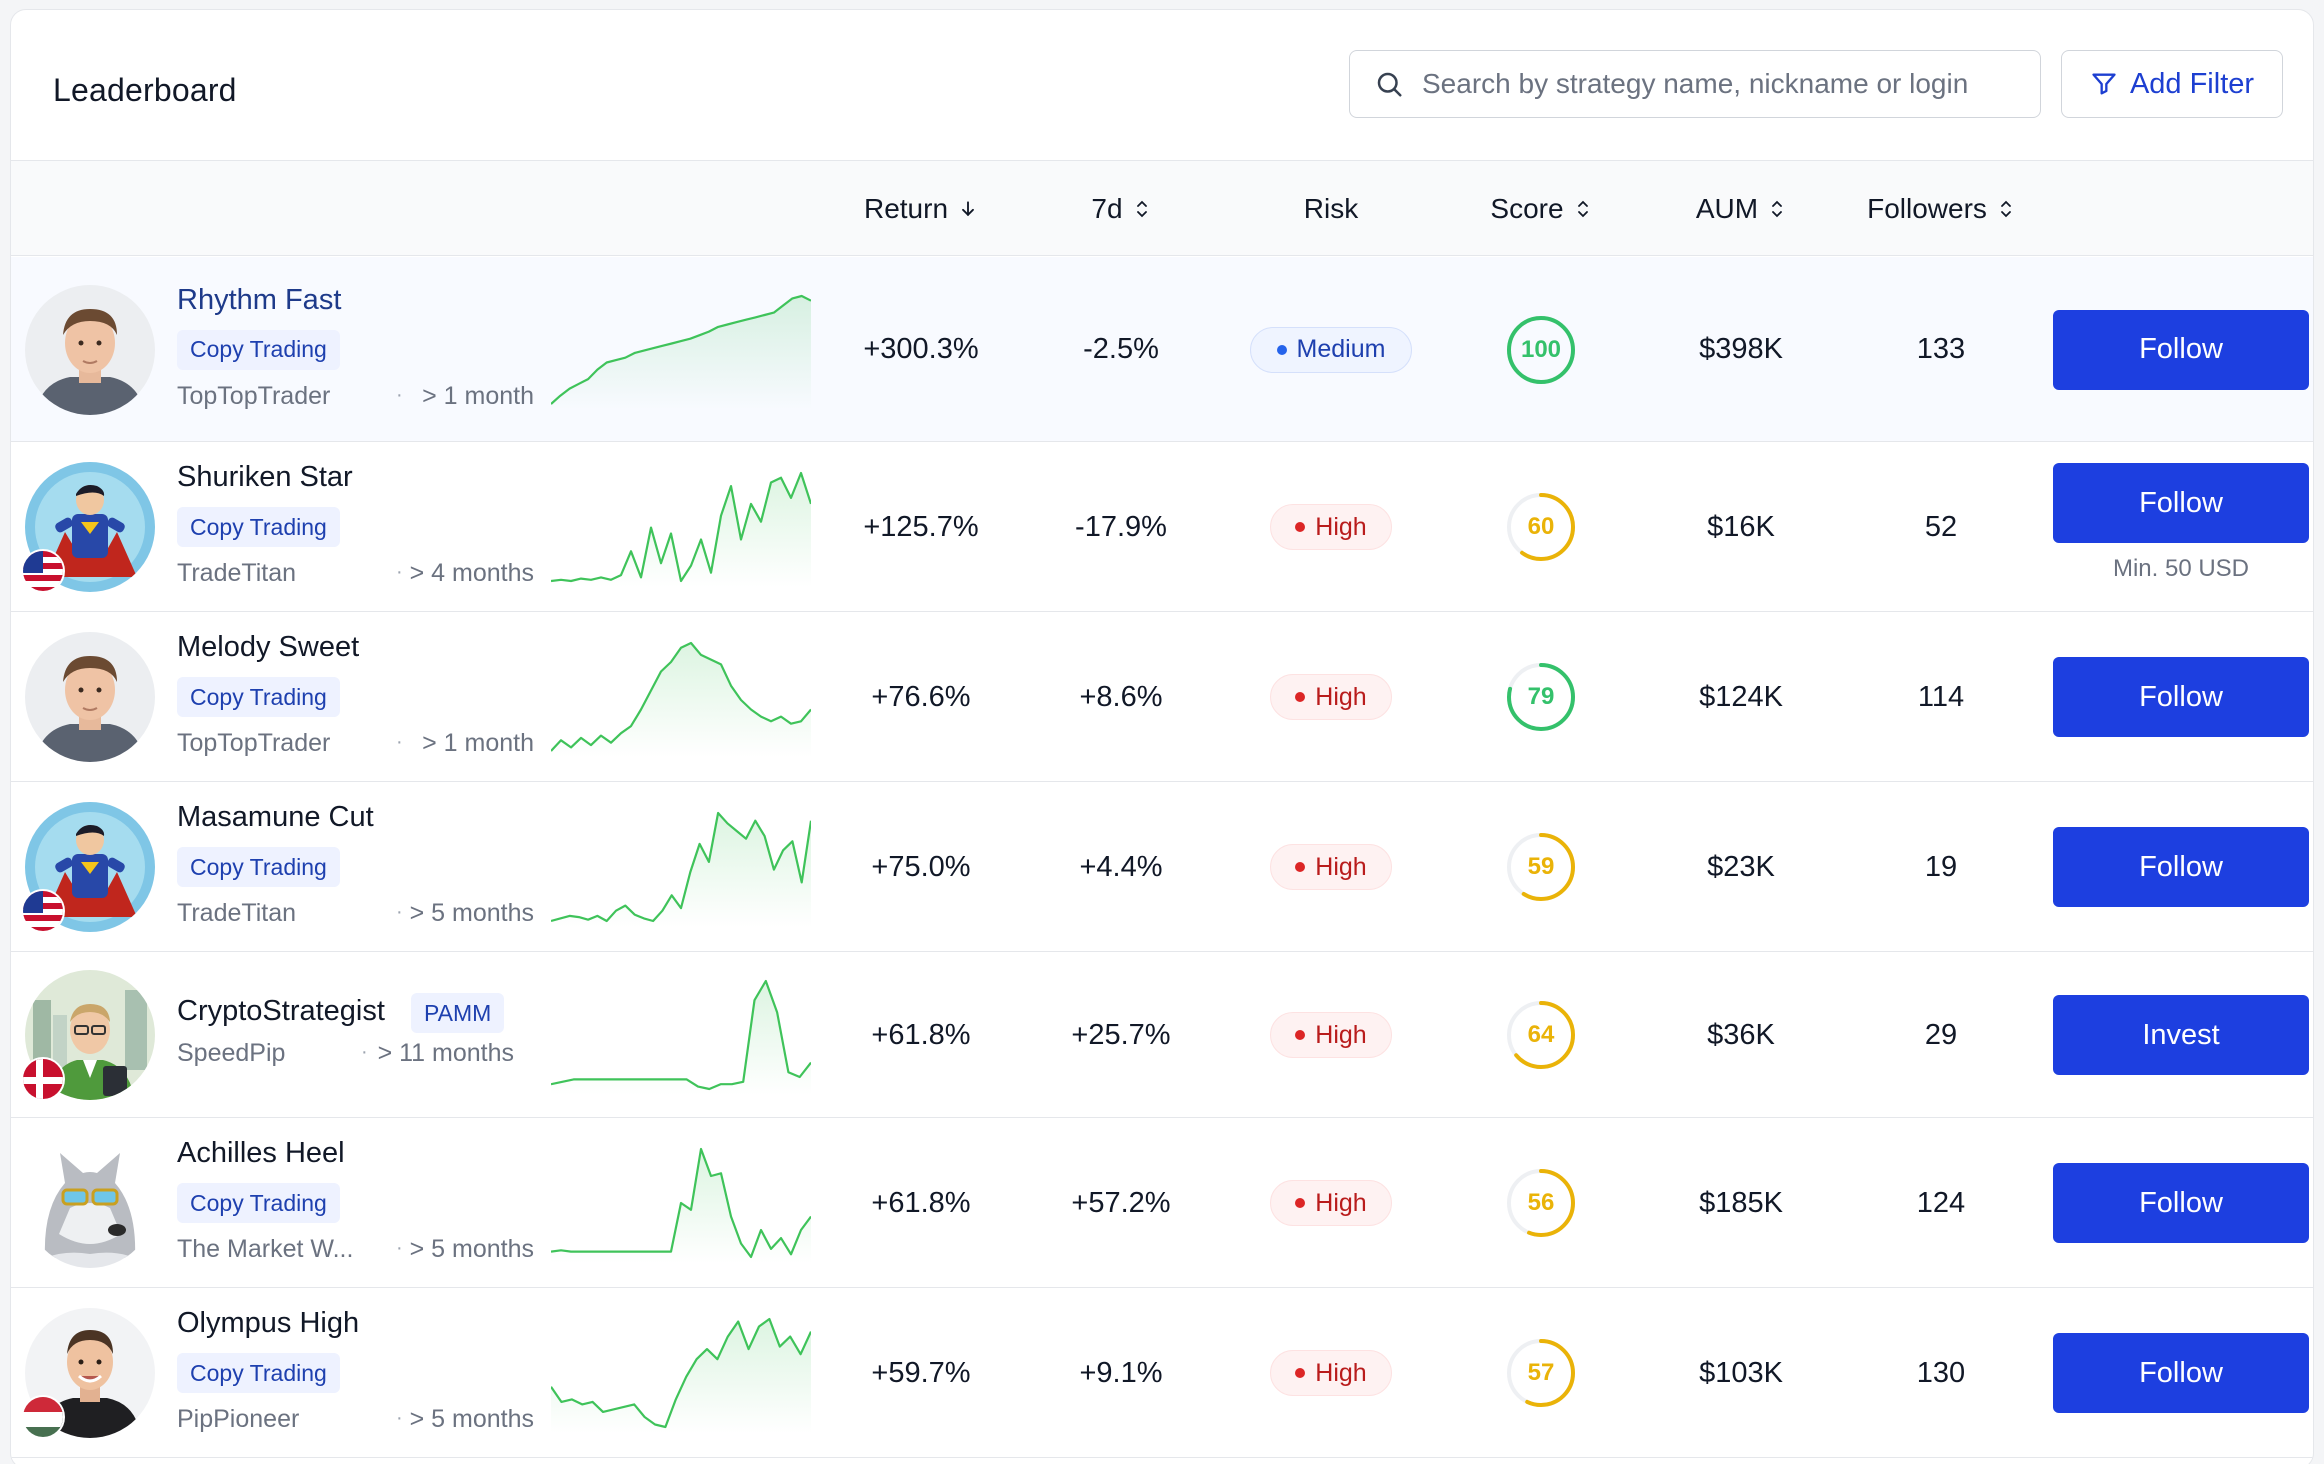 The width and height of the screenshot is (2324, 1464). What do you see at coordinates (268, 647) in the screenshot?
I see `strategy-name: Melody Sweet` at bounding box center [268, 647].